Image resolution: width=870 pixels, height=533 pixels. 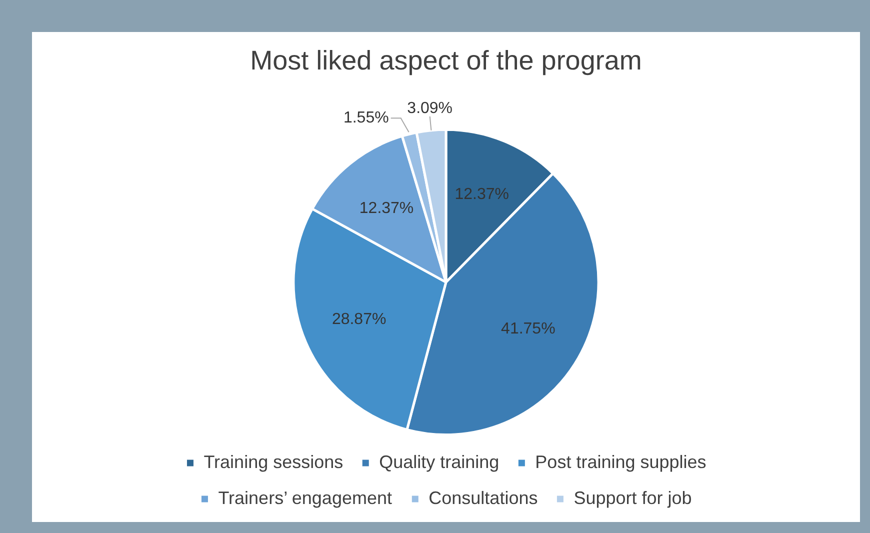 I want to click on data-label: 41.75%, so click(x=528, y=329).